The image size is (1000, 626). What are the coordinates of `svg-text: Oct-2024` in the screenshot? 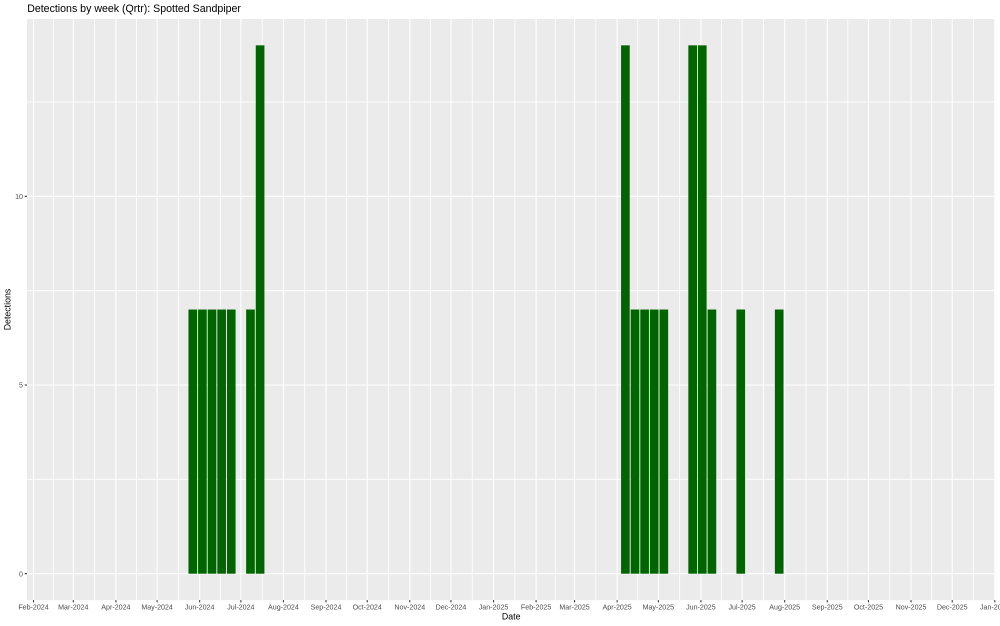 It's located at (367, 608).